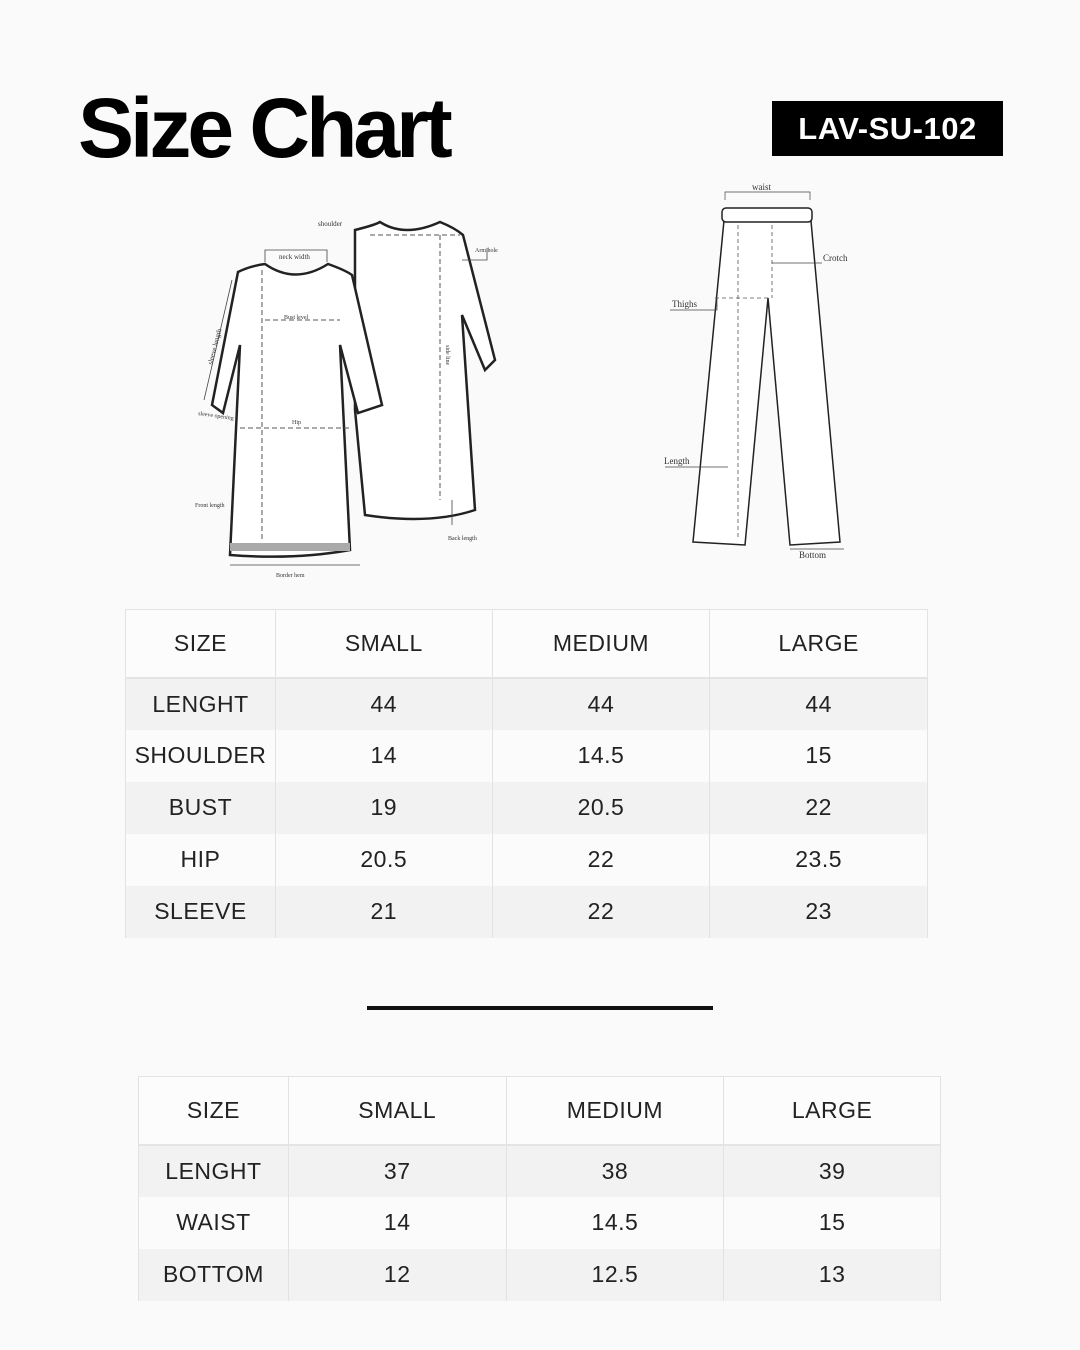 This screenshot has width=1080, height=1350. I want to click on table-row: WAIST 14 14.5 15, so click(539, 1222).